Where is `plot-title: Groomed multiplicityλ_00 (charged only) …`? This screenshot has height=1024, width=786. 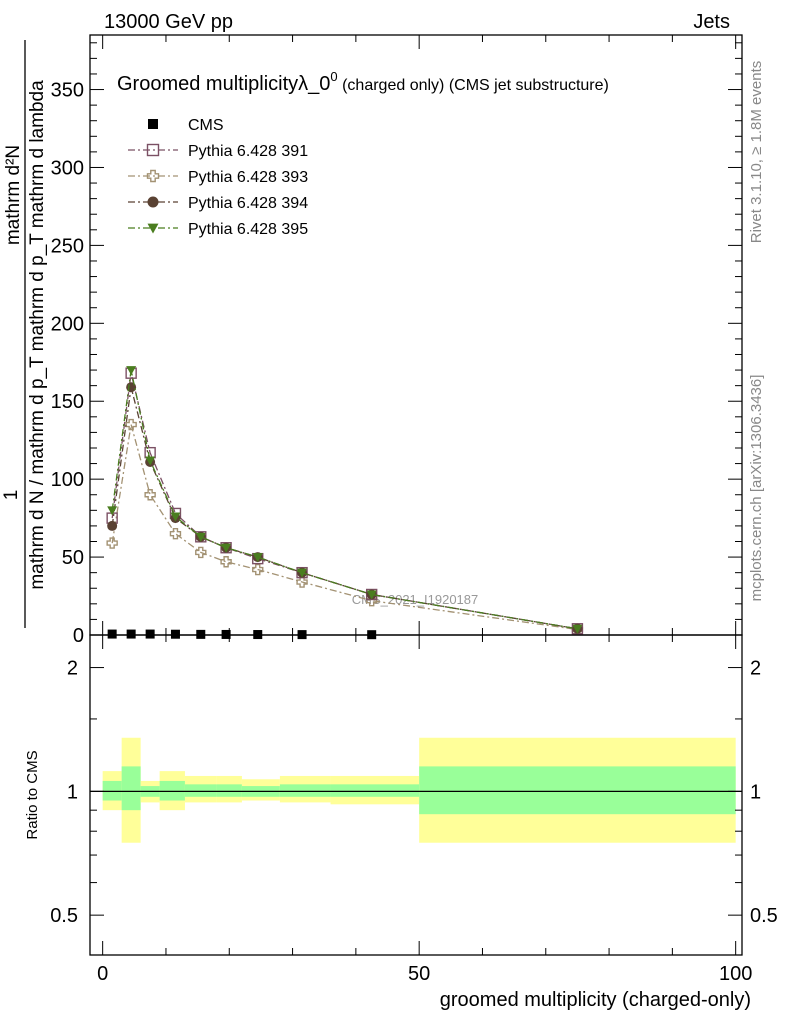 plot-title: Groomed multiplicityλ_00 (charged only) … is located at coordinates (363, 82).